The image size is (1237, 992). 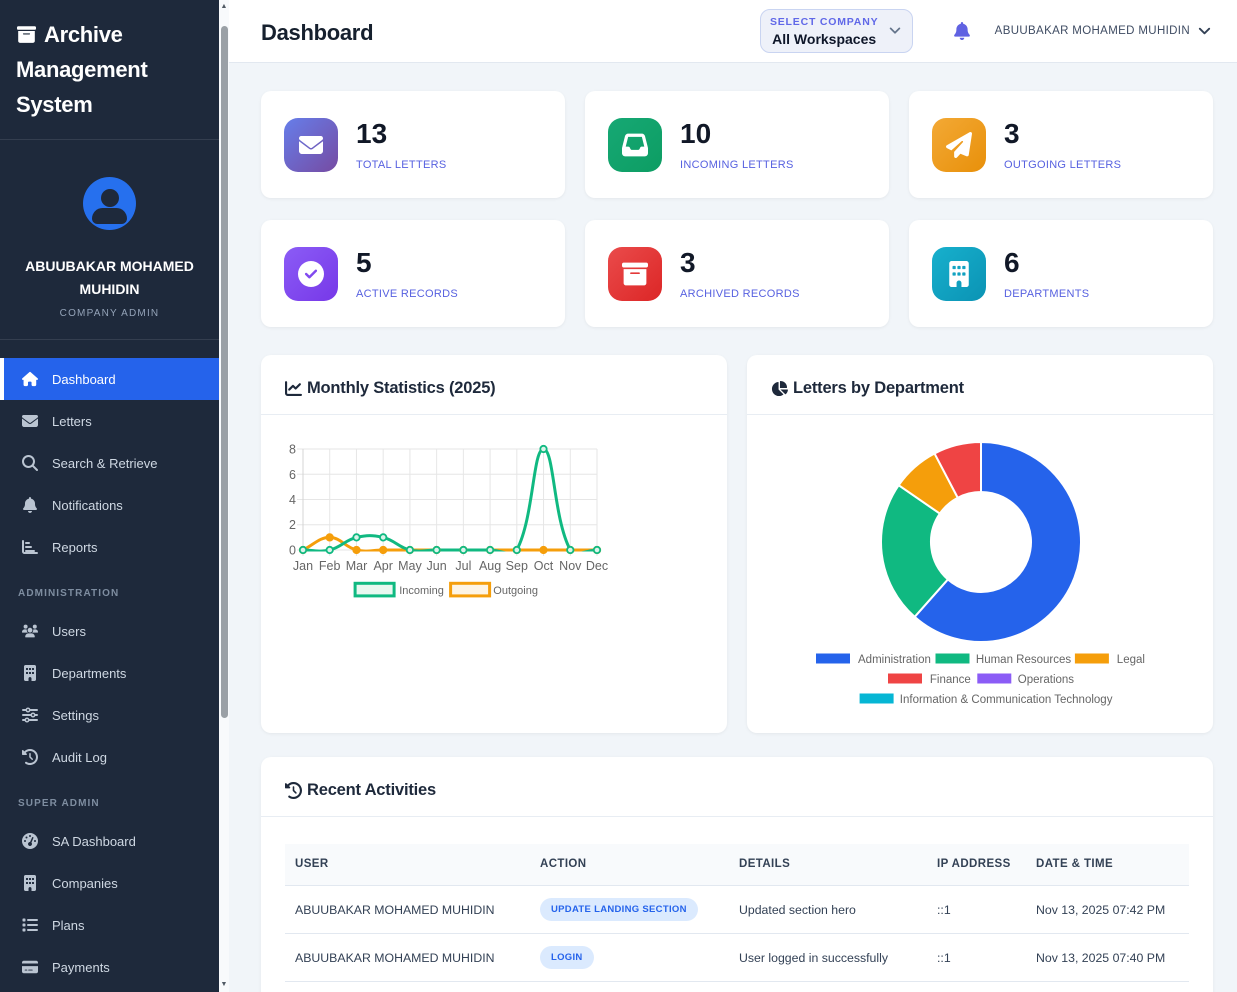 I want to click on svg-text: Feb, so click(x=330, y=566).